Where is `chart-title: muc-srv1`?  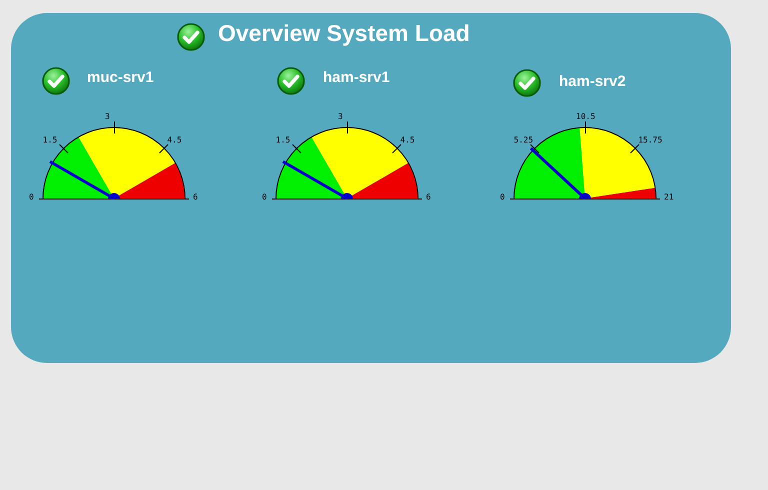
chart-title: muc-srv1 is located at coordinates (120, 77).